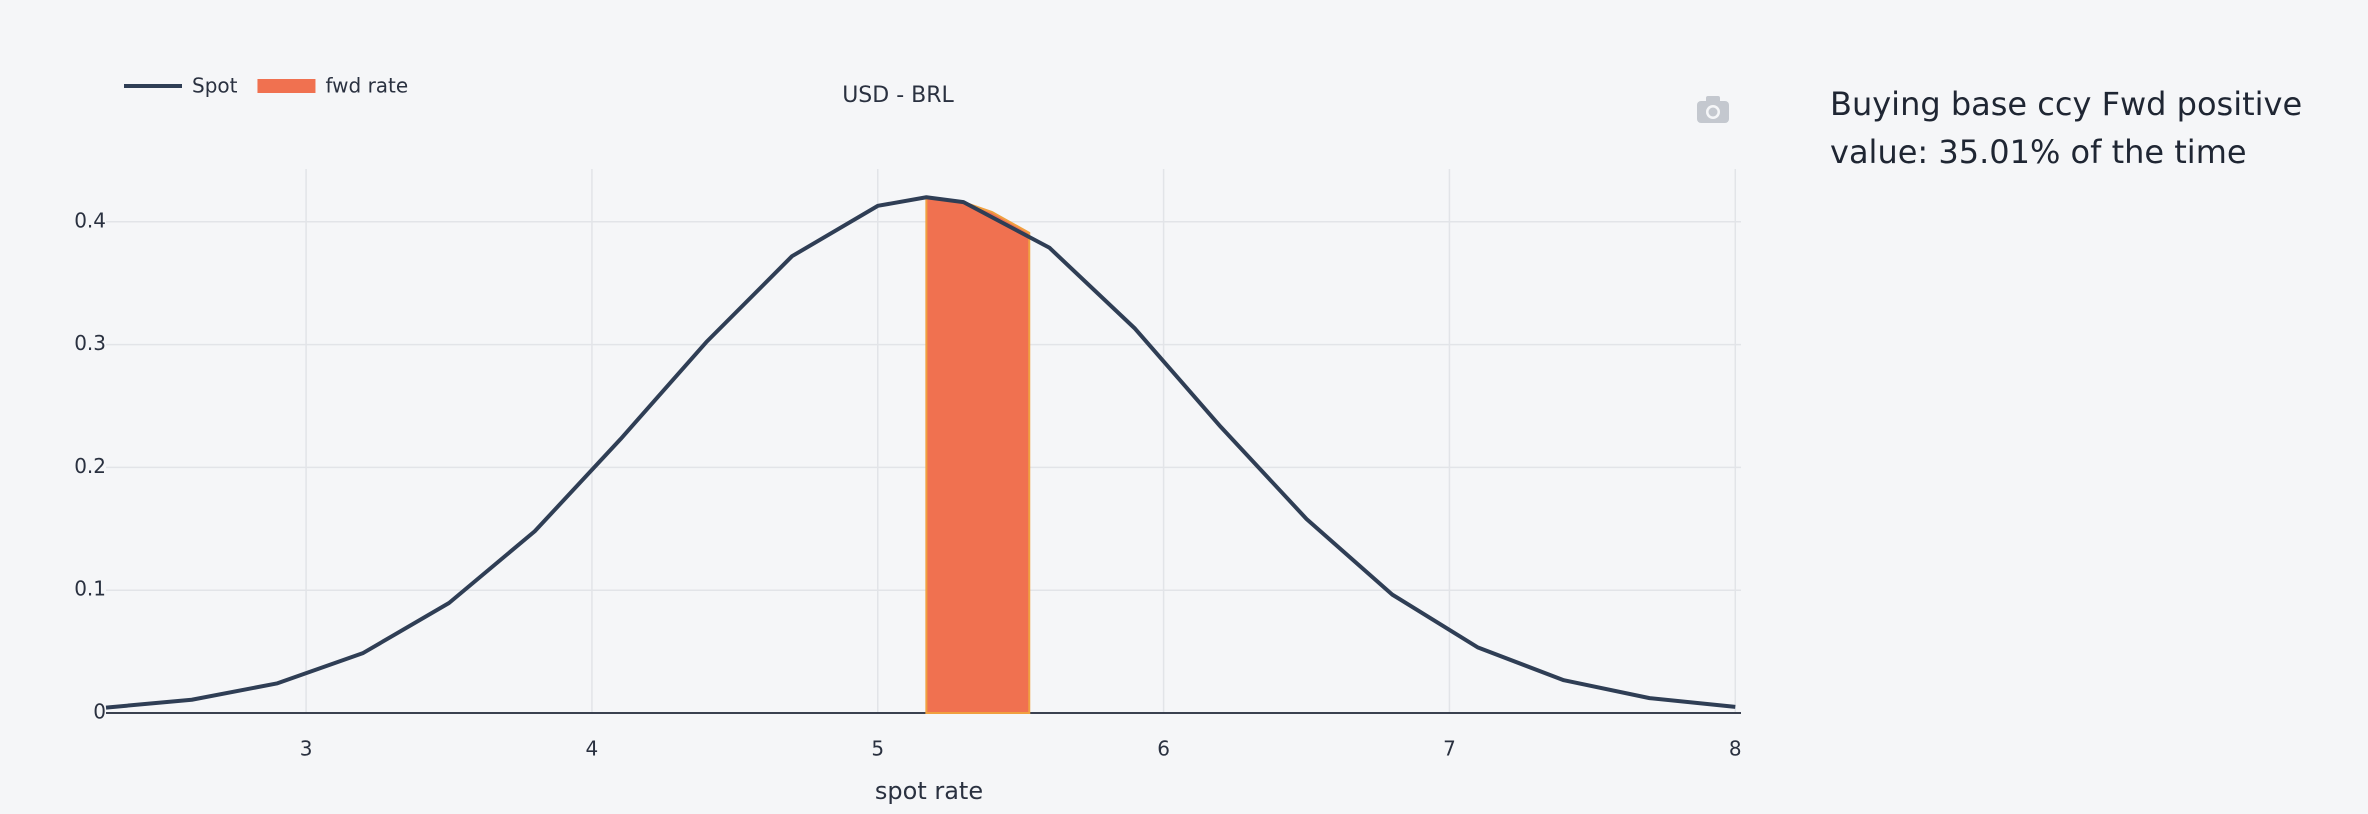 The height and width of the screenshot is (814, 2368). What do you see at coordinates (286, 86) in the screenshot?
I see `legend-swatch` at bounding box center [286, 86].